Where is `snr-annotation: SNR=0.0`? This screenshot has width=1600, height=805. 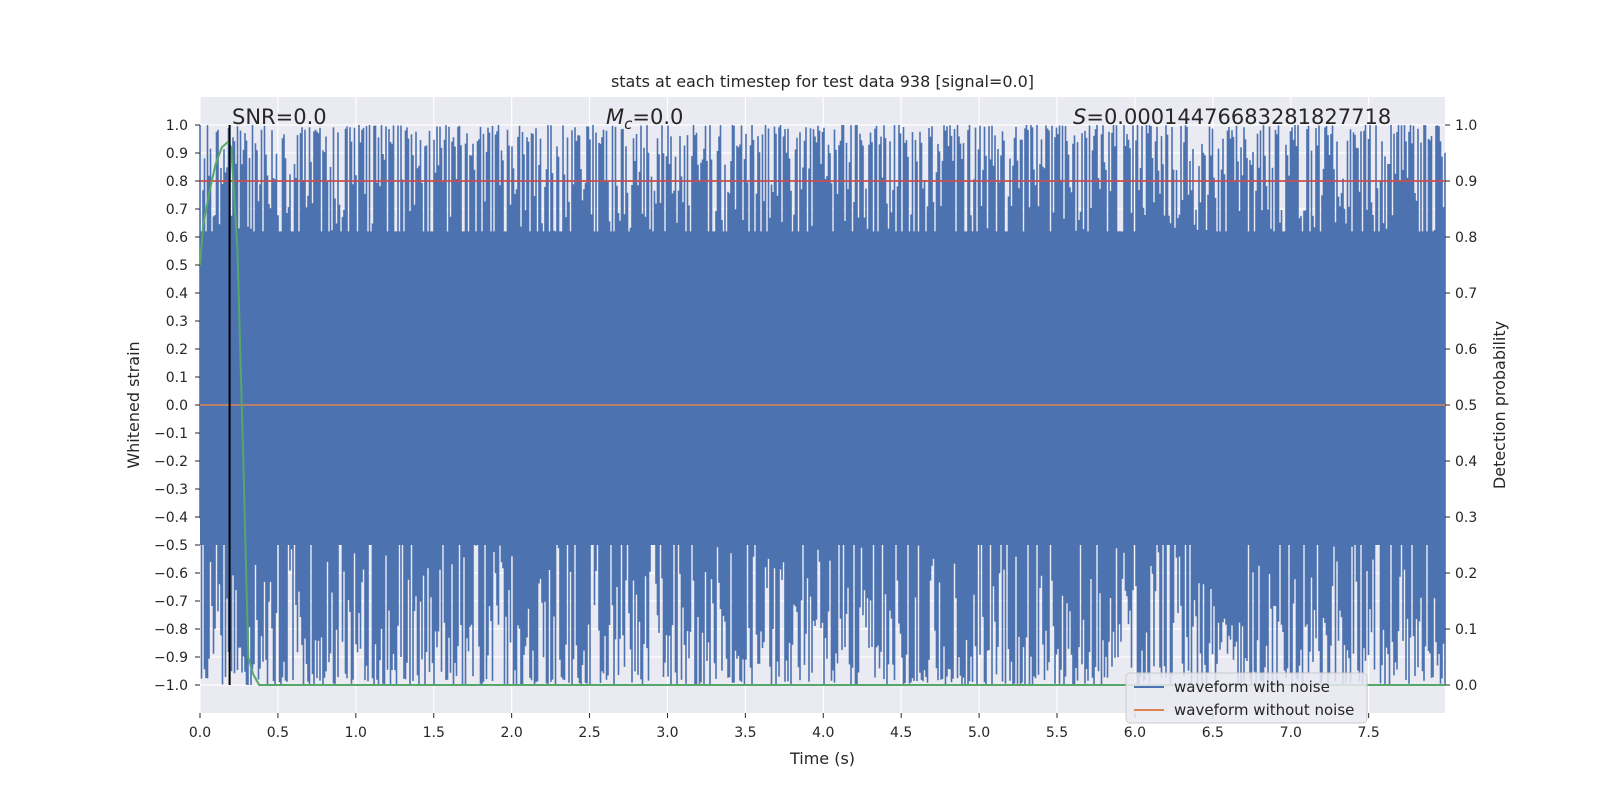
snr-annotation: SNR=0.0 is located at coordinates (279, 117).